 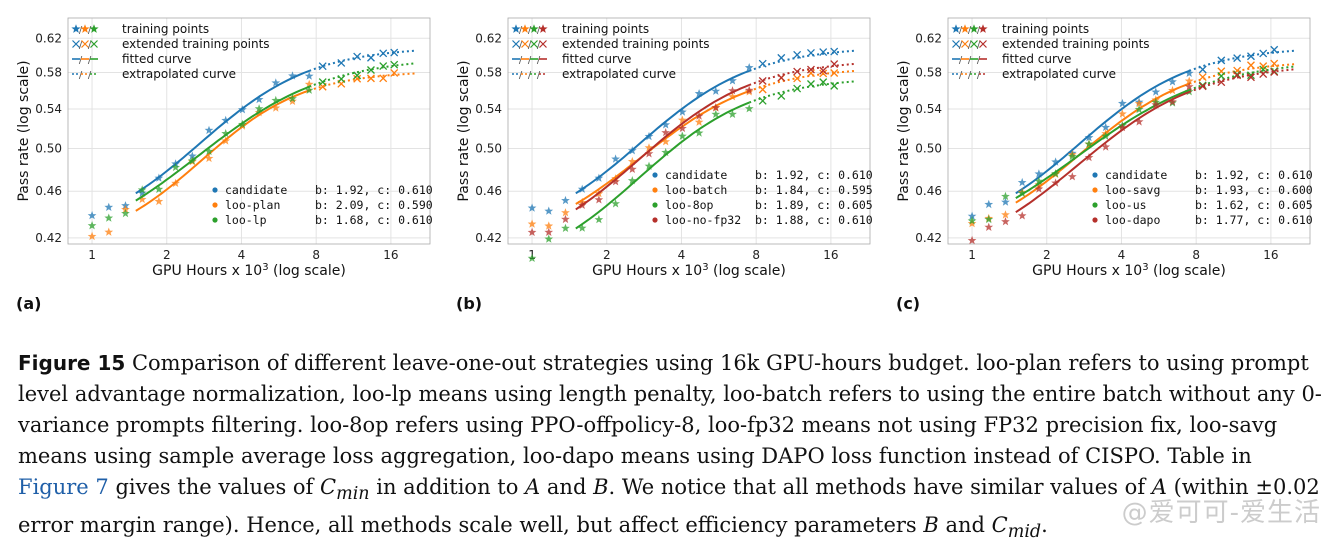 I want to click on caption-a: A, so click(x=533, y=487).